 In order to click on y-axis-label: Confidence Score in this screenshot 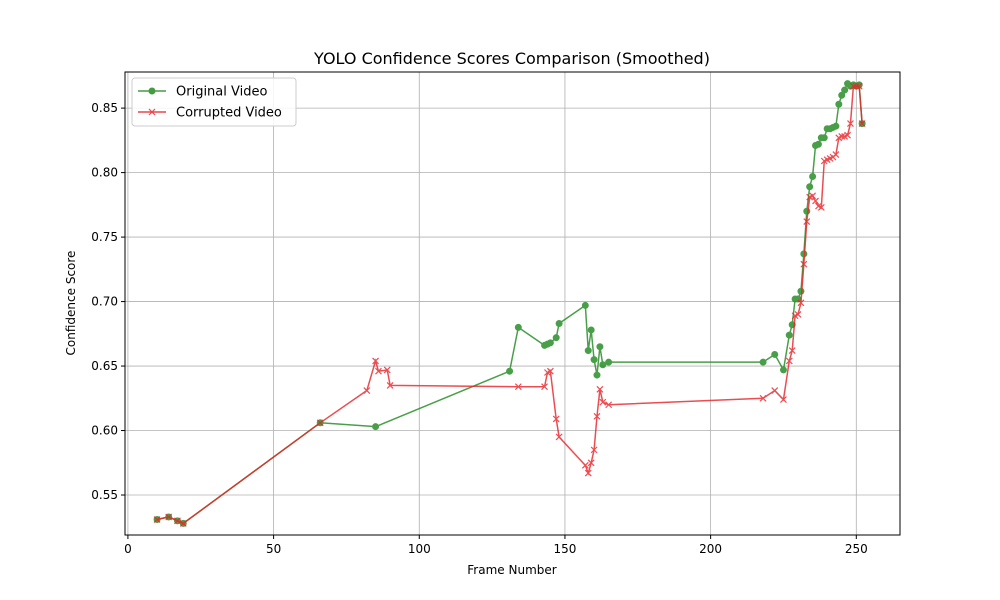, I will do `click(71, 303)`.